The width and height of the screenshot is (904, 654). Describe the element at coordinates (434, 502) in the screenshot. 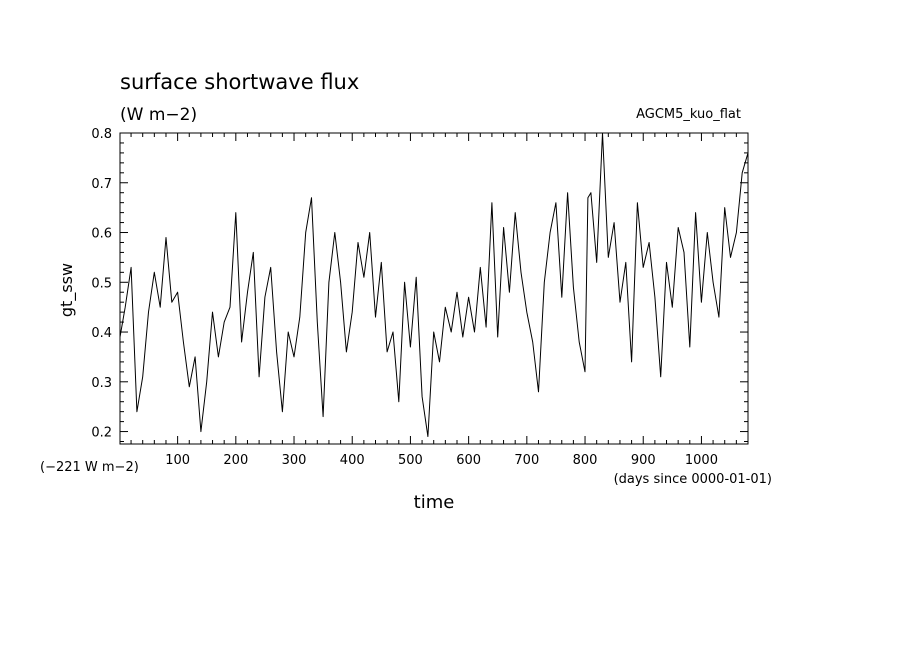

I see `x-axis-label: time` at that location.